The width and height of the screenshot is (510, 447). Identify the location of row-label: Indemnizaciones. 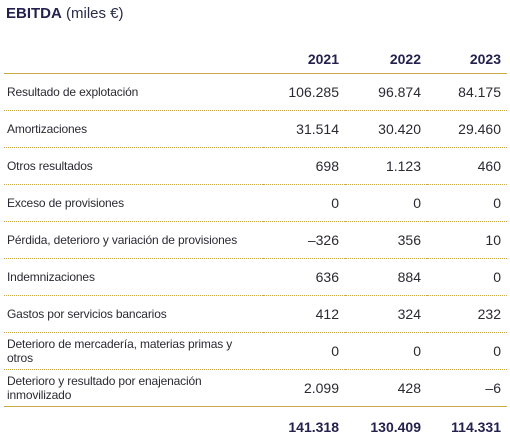
(133, 277).